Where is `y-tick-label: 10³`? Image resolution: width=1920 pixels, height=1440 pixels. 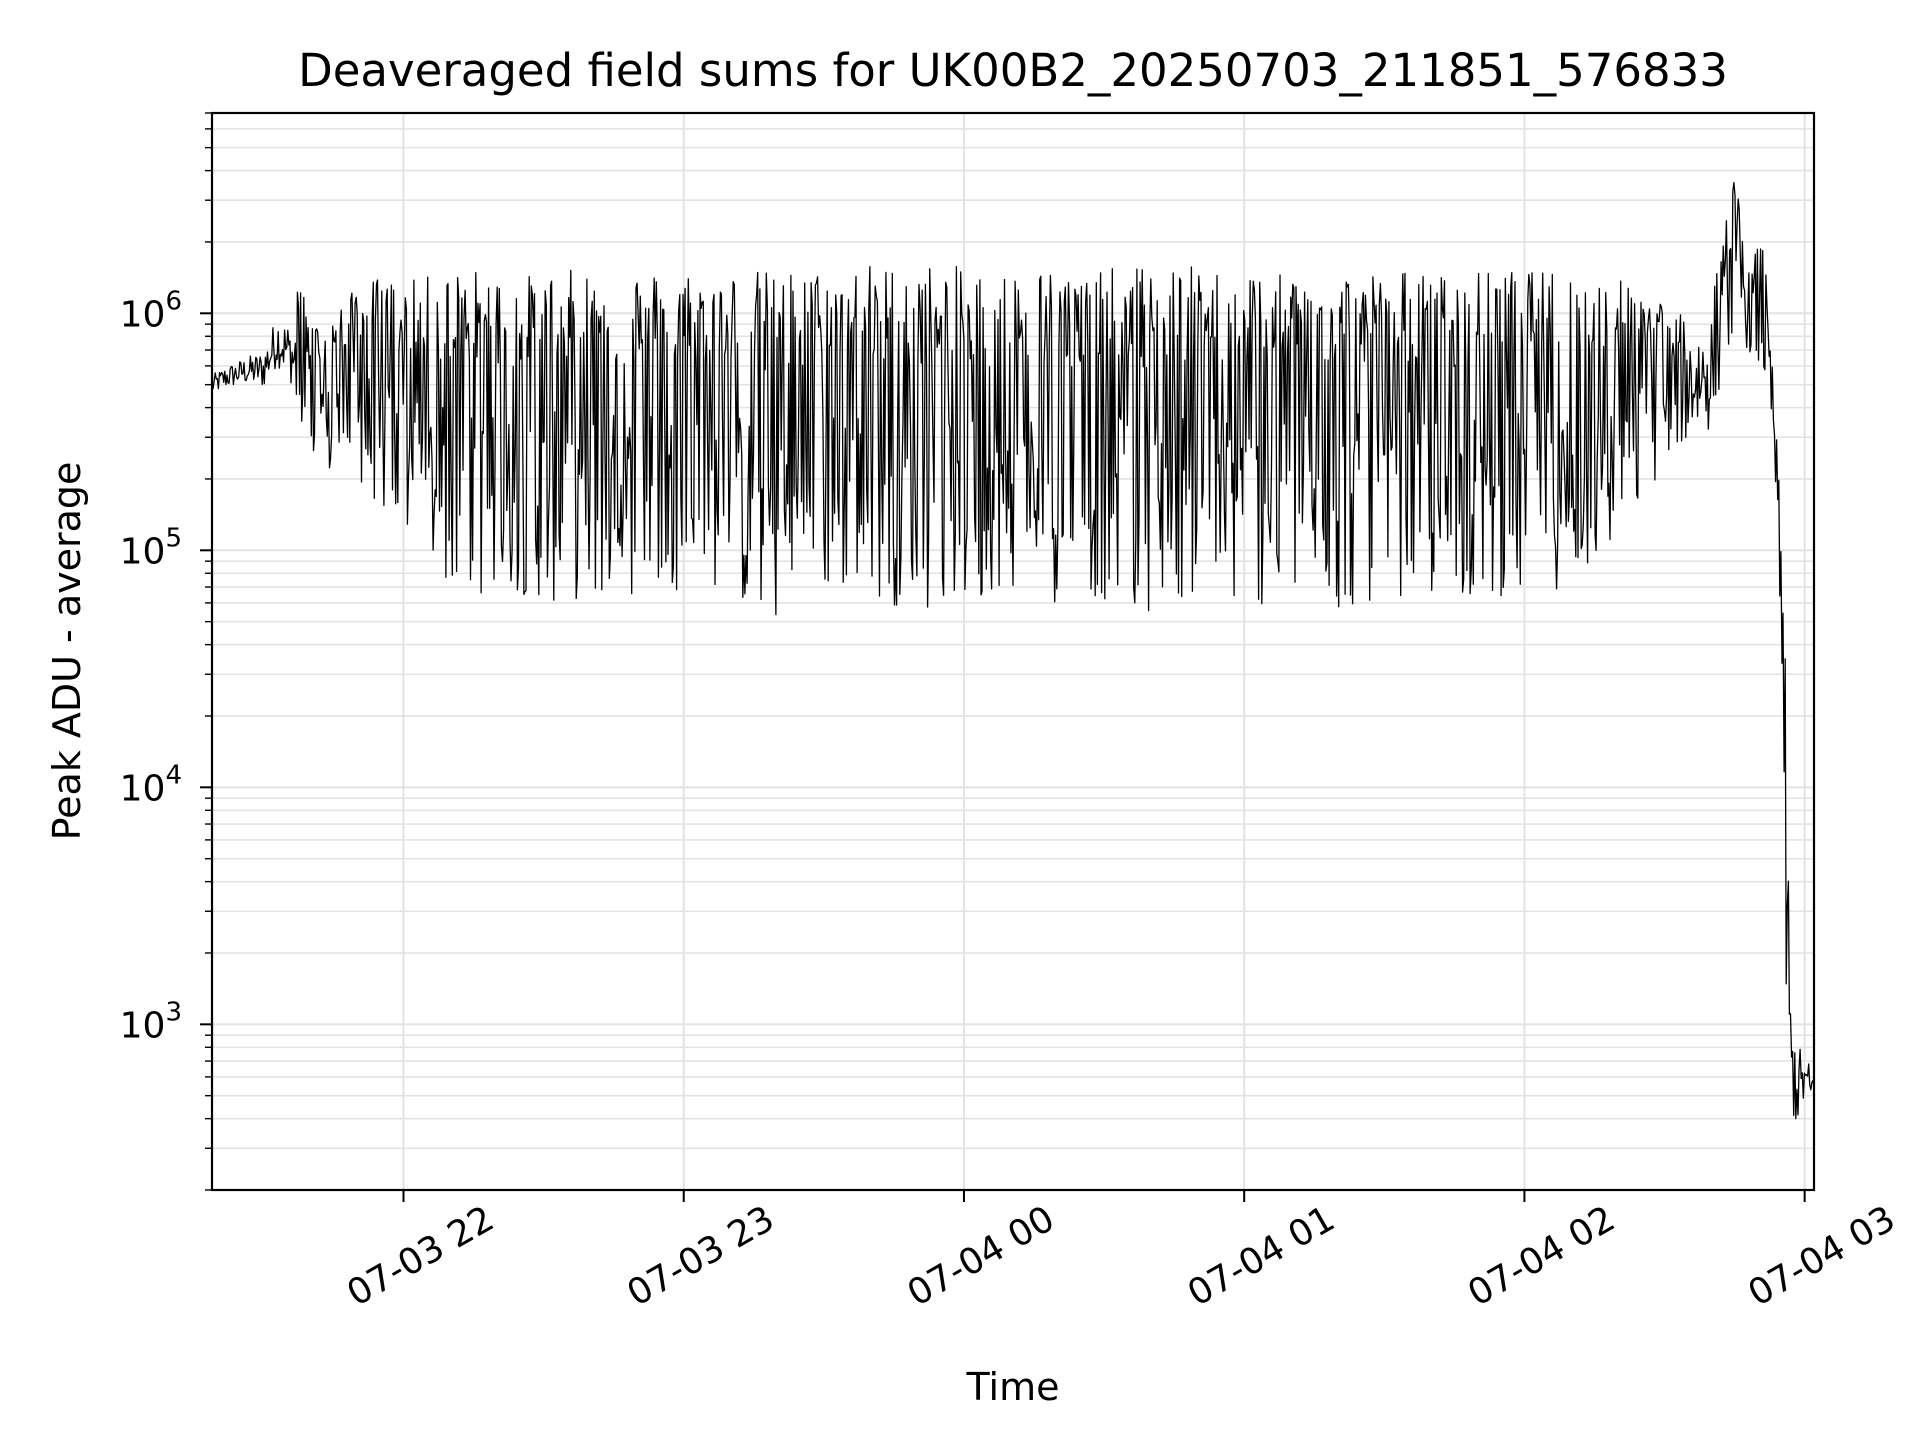
y-tick-label: 10³ is located at coordinates (151, 1021).